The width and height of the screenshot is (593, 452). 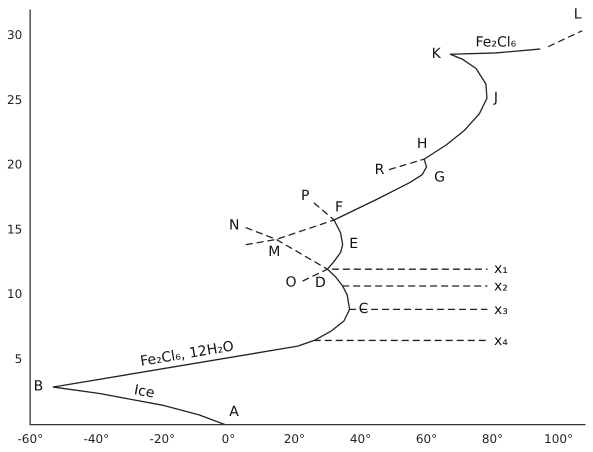 What do you see at coordinates (39, 386) in the screenshot?
I see `annotation: B` at bounding box center [39, 386].